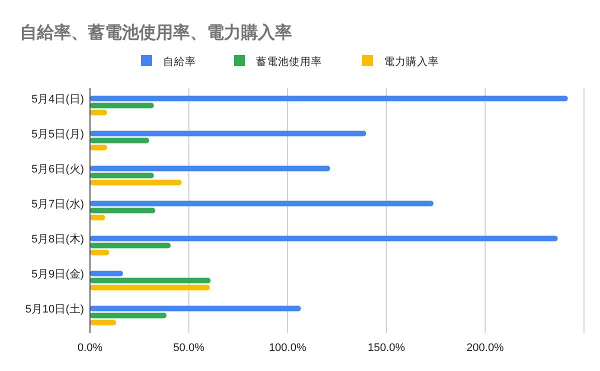  Describe the element at coordinates (54, 309) in the screenshot. I see `y-tick-label: 5月10日(土)` at that location.